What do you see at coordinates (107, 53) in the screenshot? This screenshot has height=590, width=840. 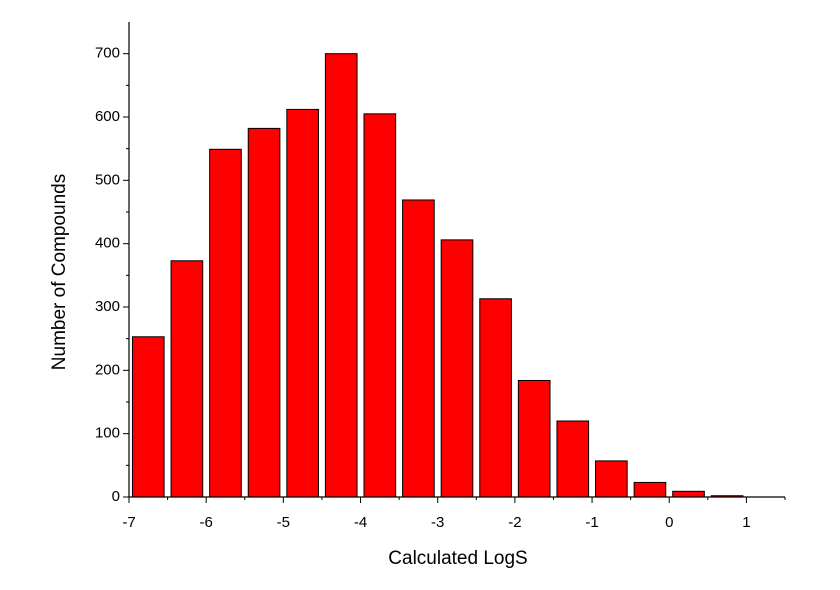 I see `y-tick-label: 700` at bounding box center [107, 53].